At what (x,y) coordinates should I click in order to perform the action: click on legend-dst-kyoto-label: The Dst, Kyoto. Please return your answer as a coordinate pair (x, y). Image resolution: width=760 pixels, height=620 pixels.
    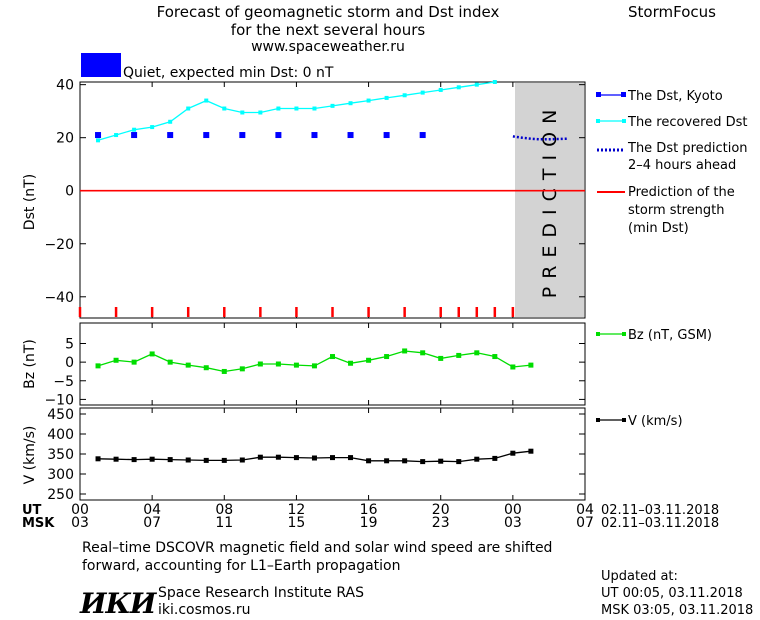
    Looking at the image, I should click on (675, 96).